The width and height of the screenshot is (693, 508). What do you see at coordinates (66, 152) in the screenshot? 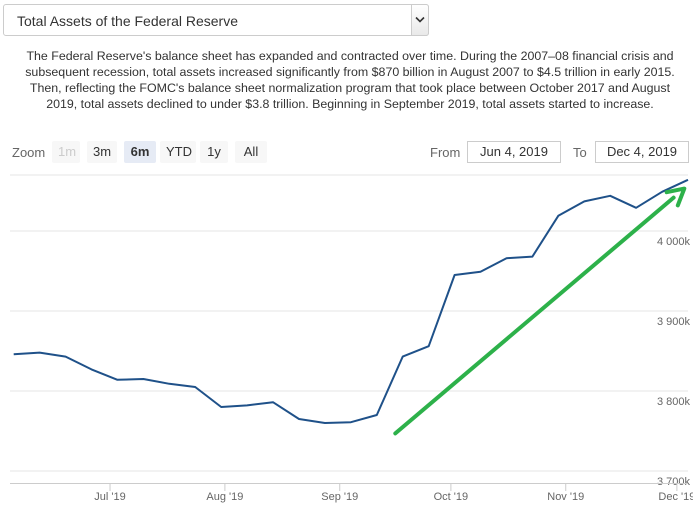
I see `zoom-1m-button: 1m` at bounding box center [66, 152].